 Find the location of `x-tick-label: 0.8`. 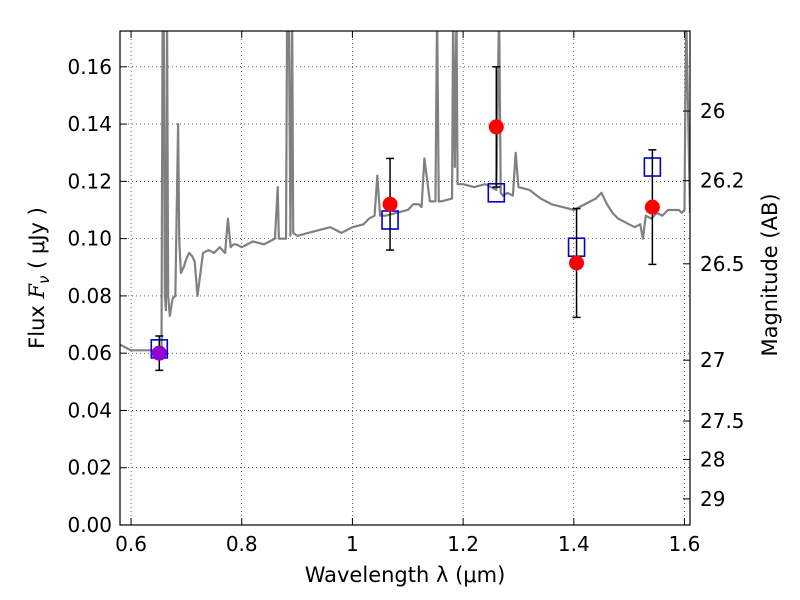

x-tick-label: 0.8 is located at coordinates (242, 544).